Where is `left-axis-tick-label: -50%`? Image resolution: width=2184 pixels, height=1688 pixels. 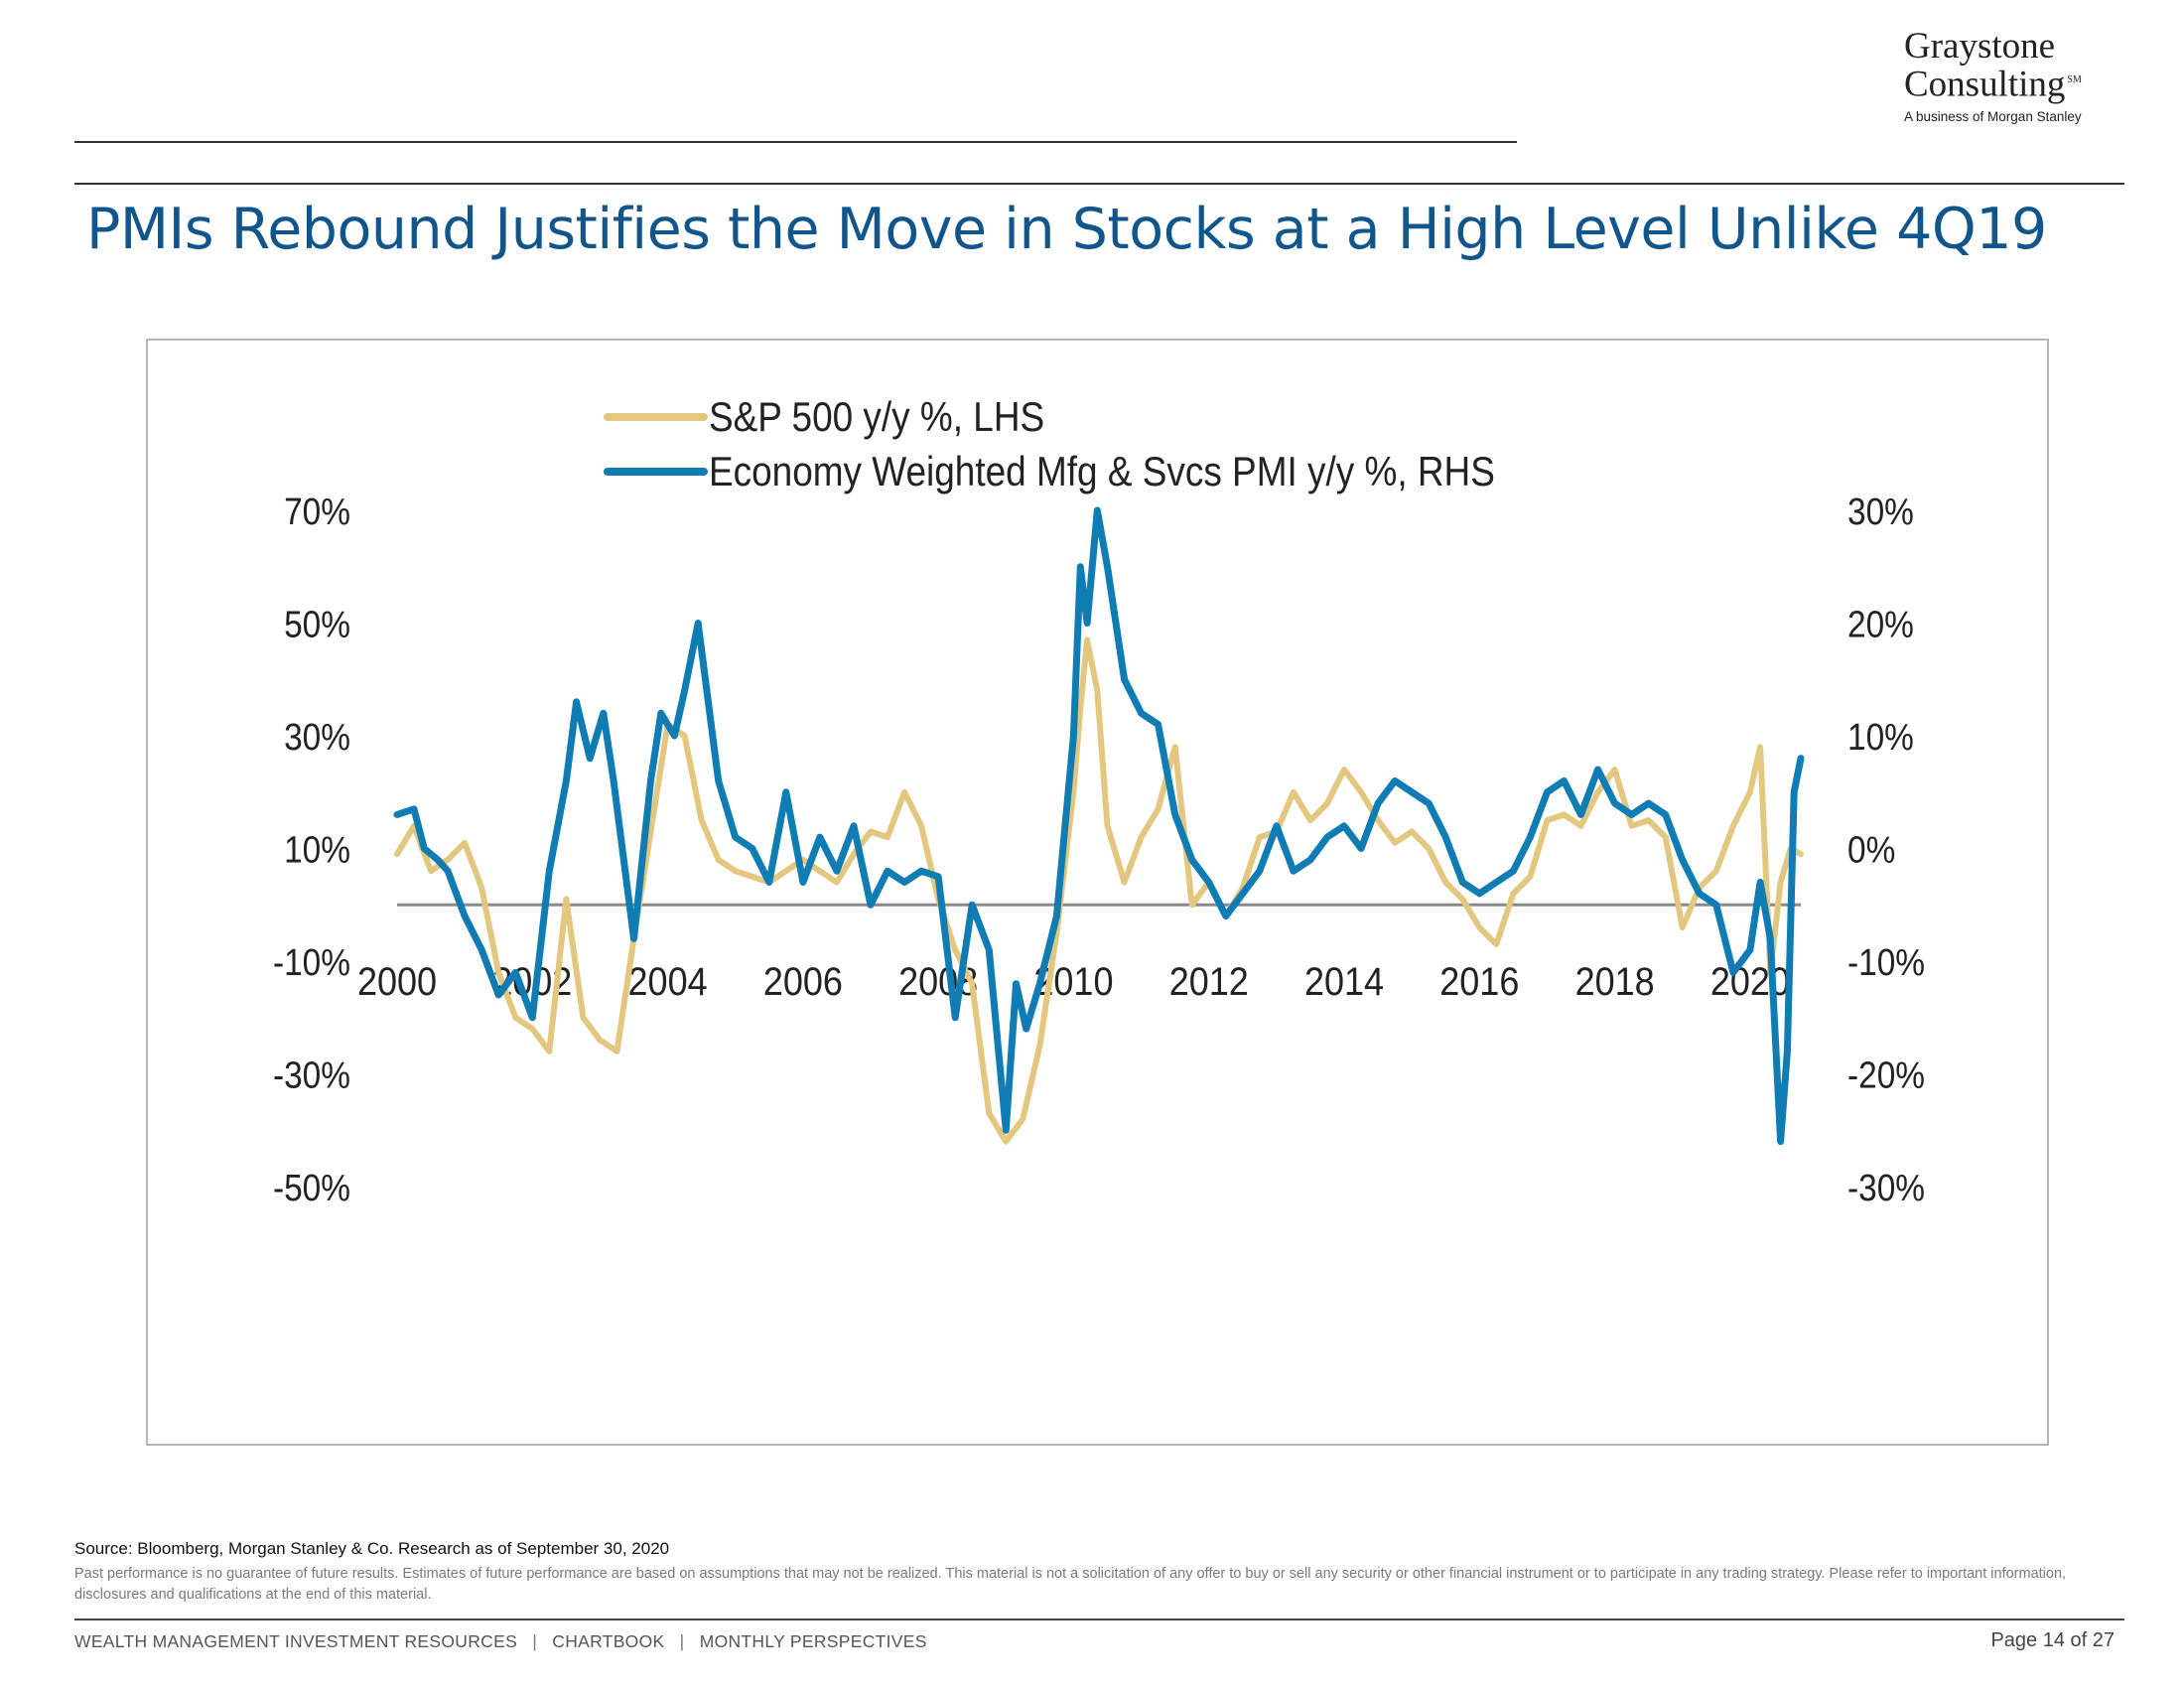
left-axis-tick-label: -50% is located at coordinates (311, 1187).